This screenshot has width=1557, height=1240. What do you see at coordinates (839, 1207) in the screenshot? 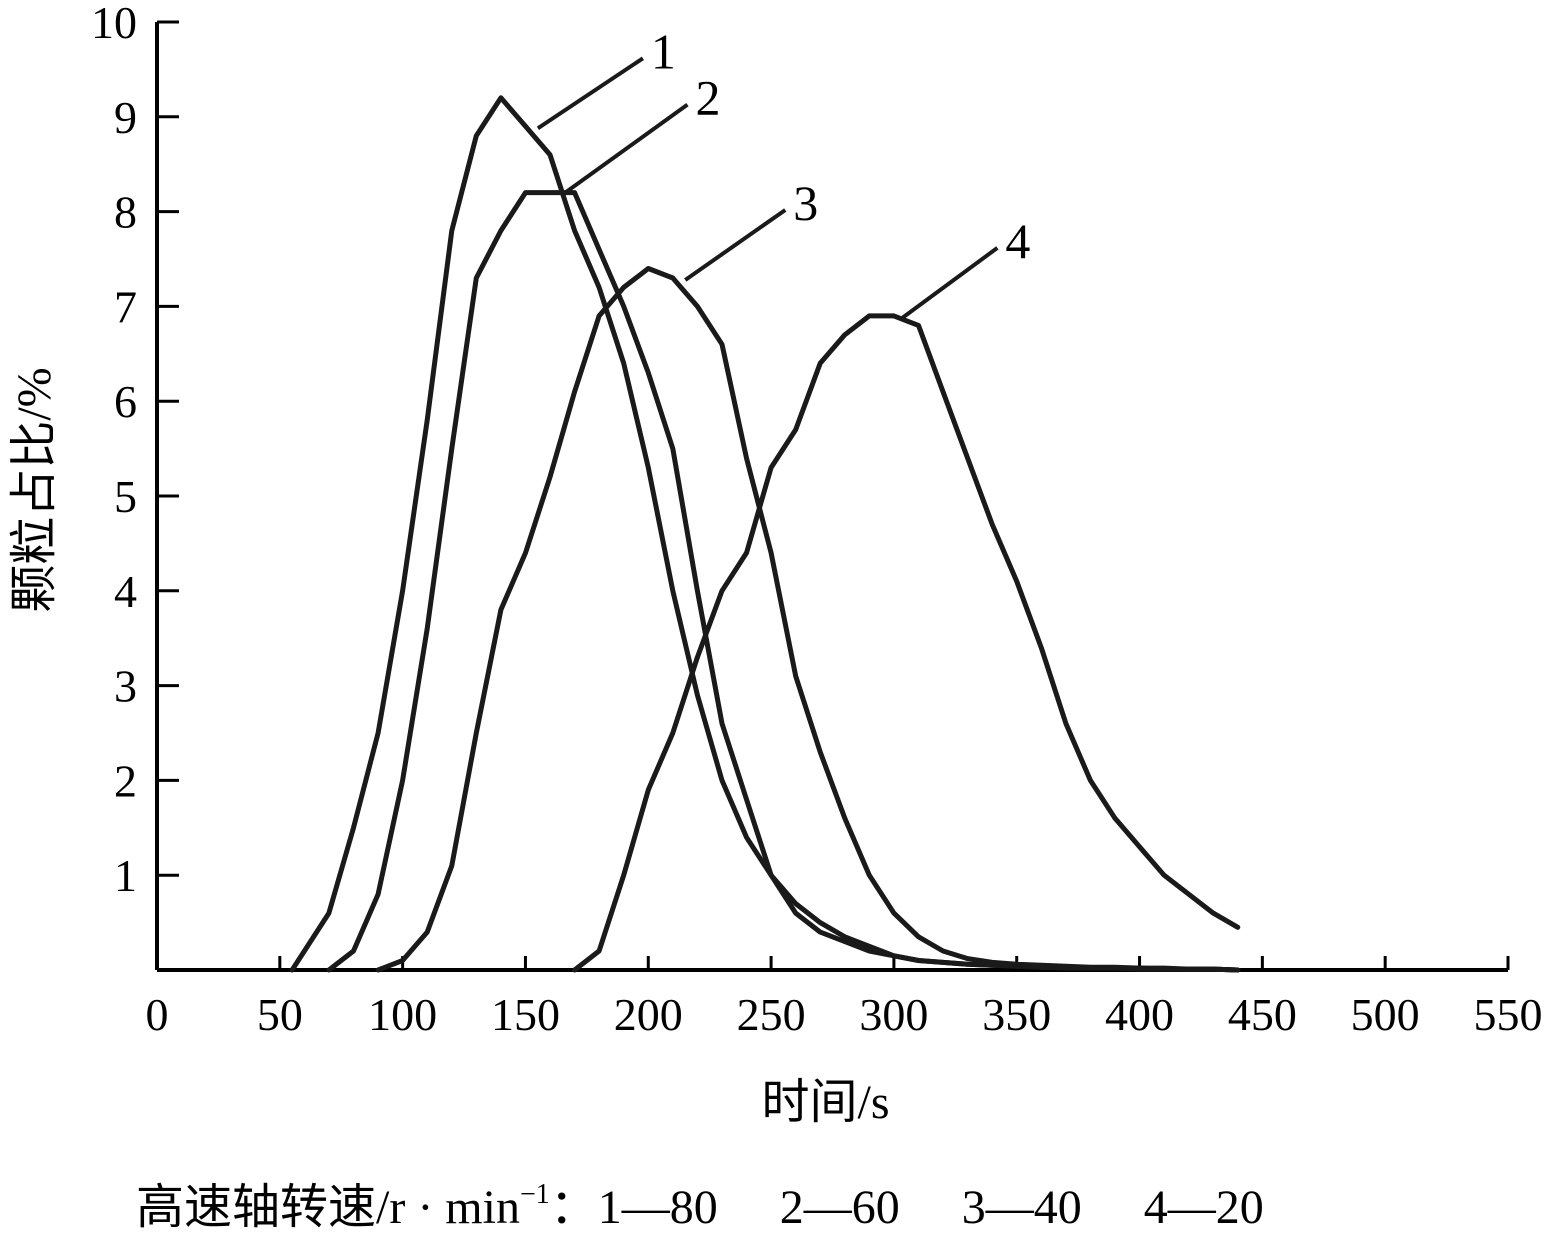
I see `legend-entry-2: 2—60` at bounding box center [839, 1207].